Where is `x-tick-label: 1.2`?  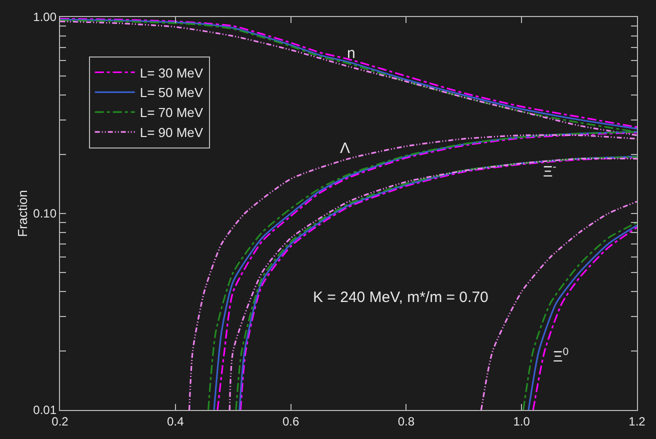
x-tick-label: 1.2 is located at coordinates (637, 421).